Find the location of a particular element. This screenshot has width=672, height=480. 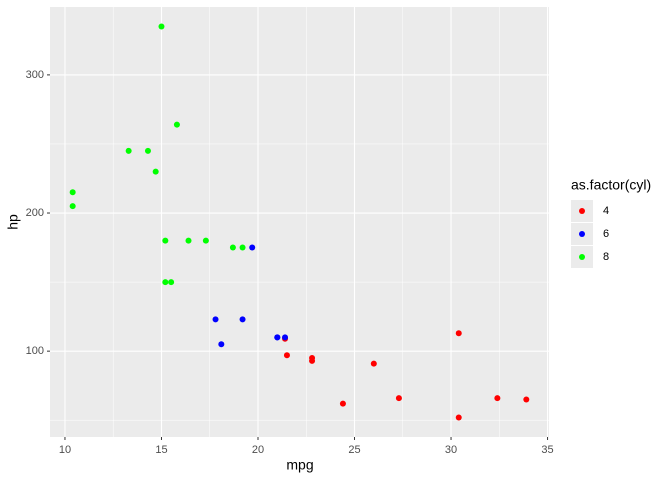

x-tick-label: 20 is located at coordinates (258, 450).